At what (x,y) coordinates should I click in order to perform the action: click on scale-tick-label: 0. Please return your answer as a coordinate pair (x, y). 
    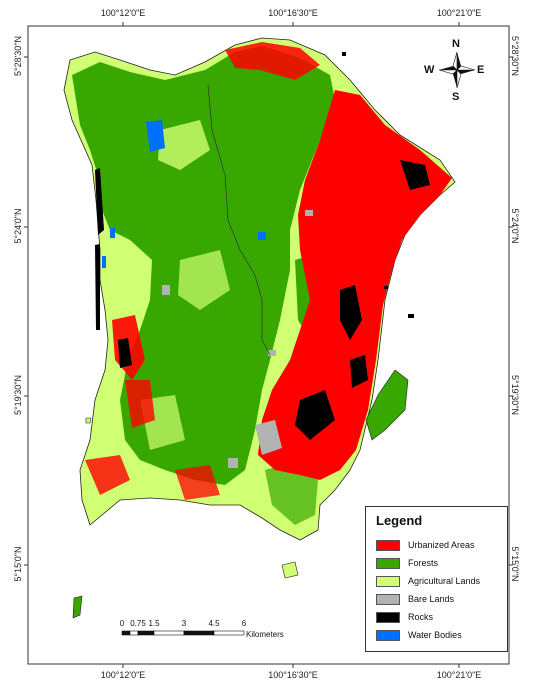
    Looking at the image, I should click on (122, 623).